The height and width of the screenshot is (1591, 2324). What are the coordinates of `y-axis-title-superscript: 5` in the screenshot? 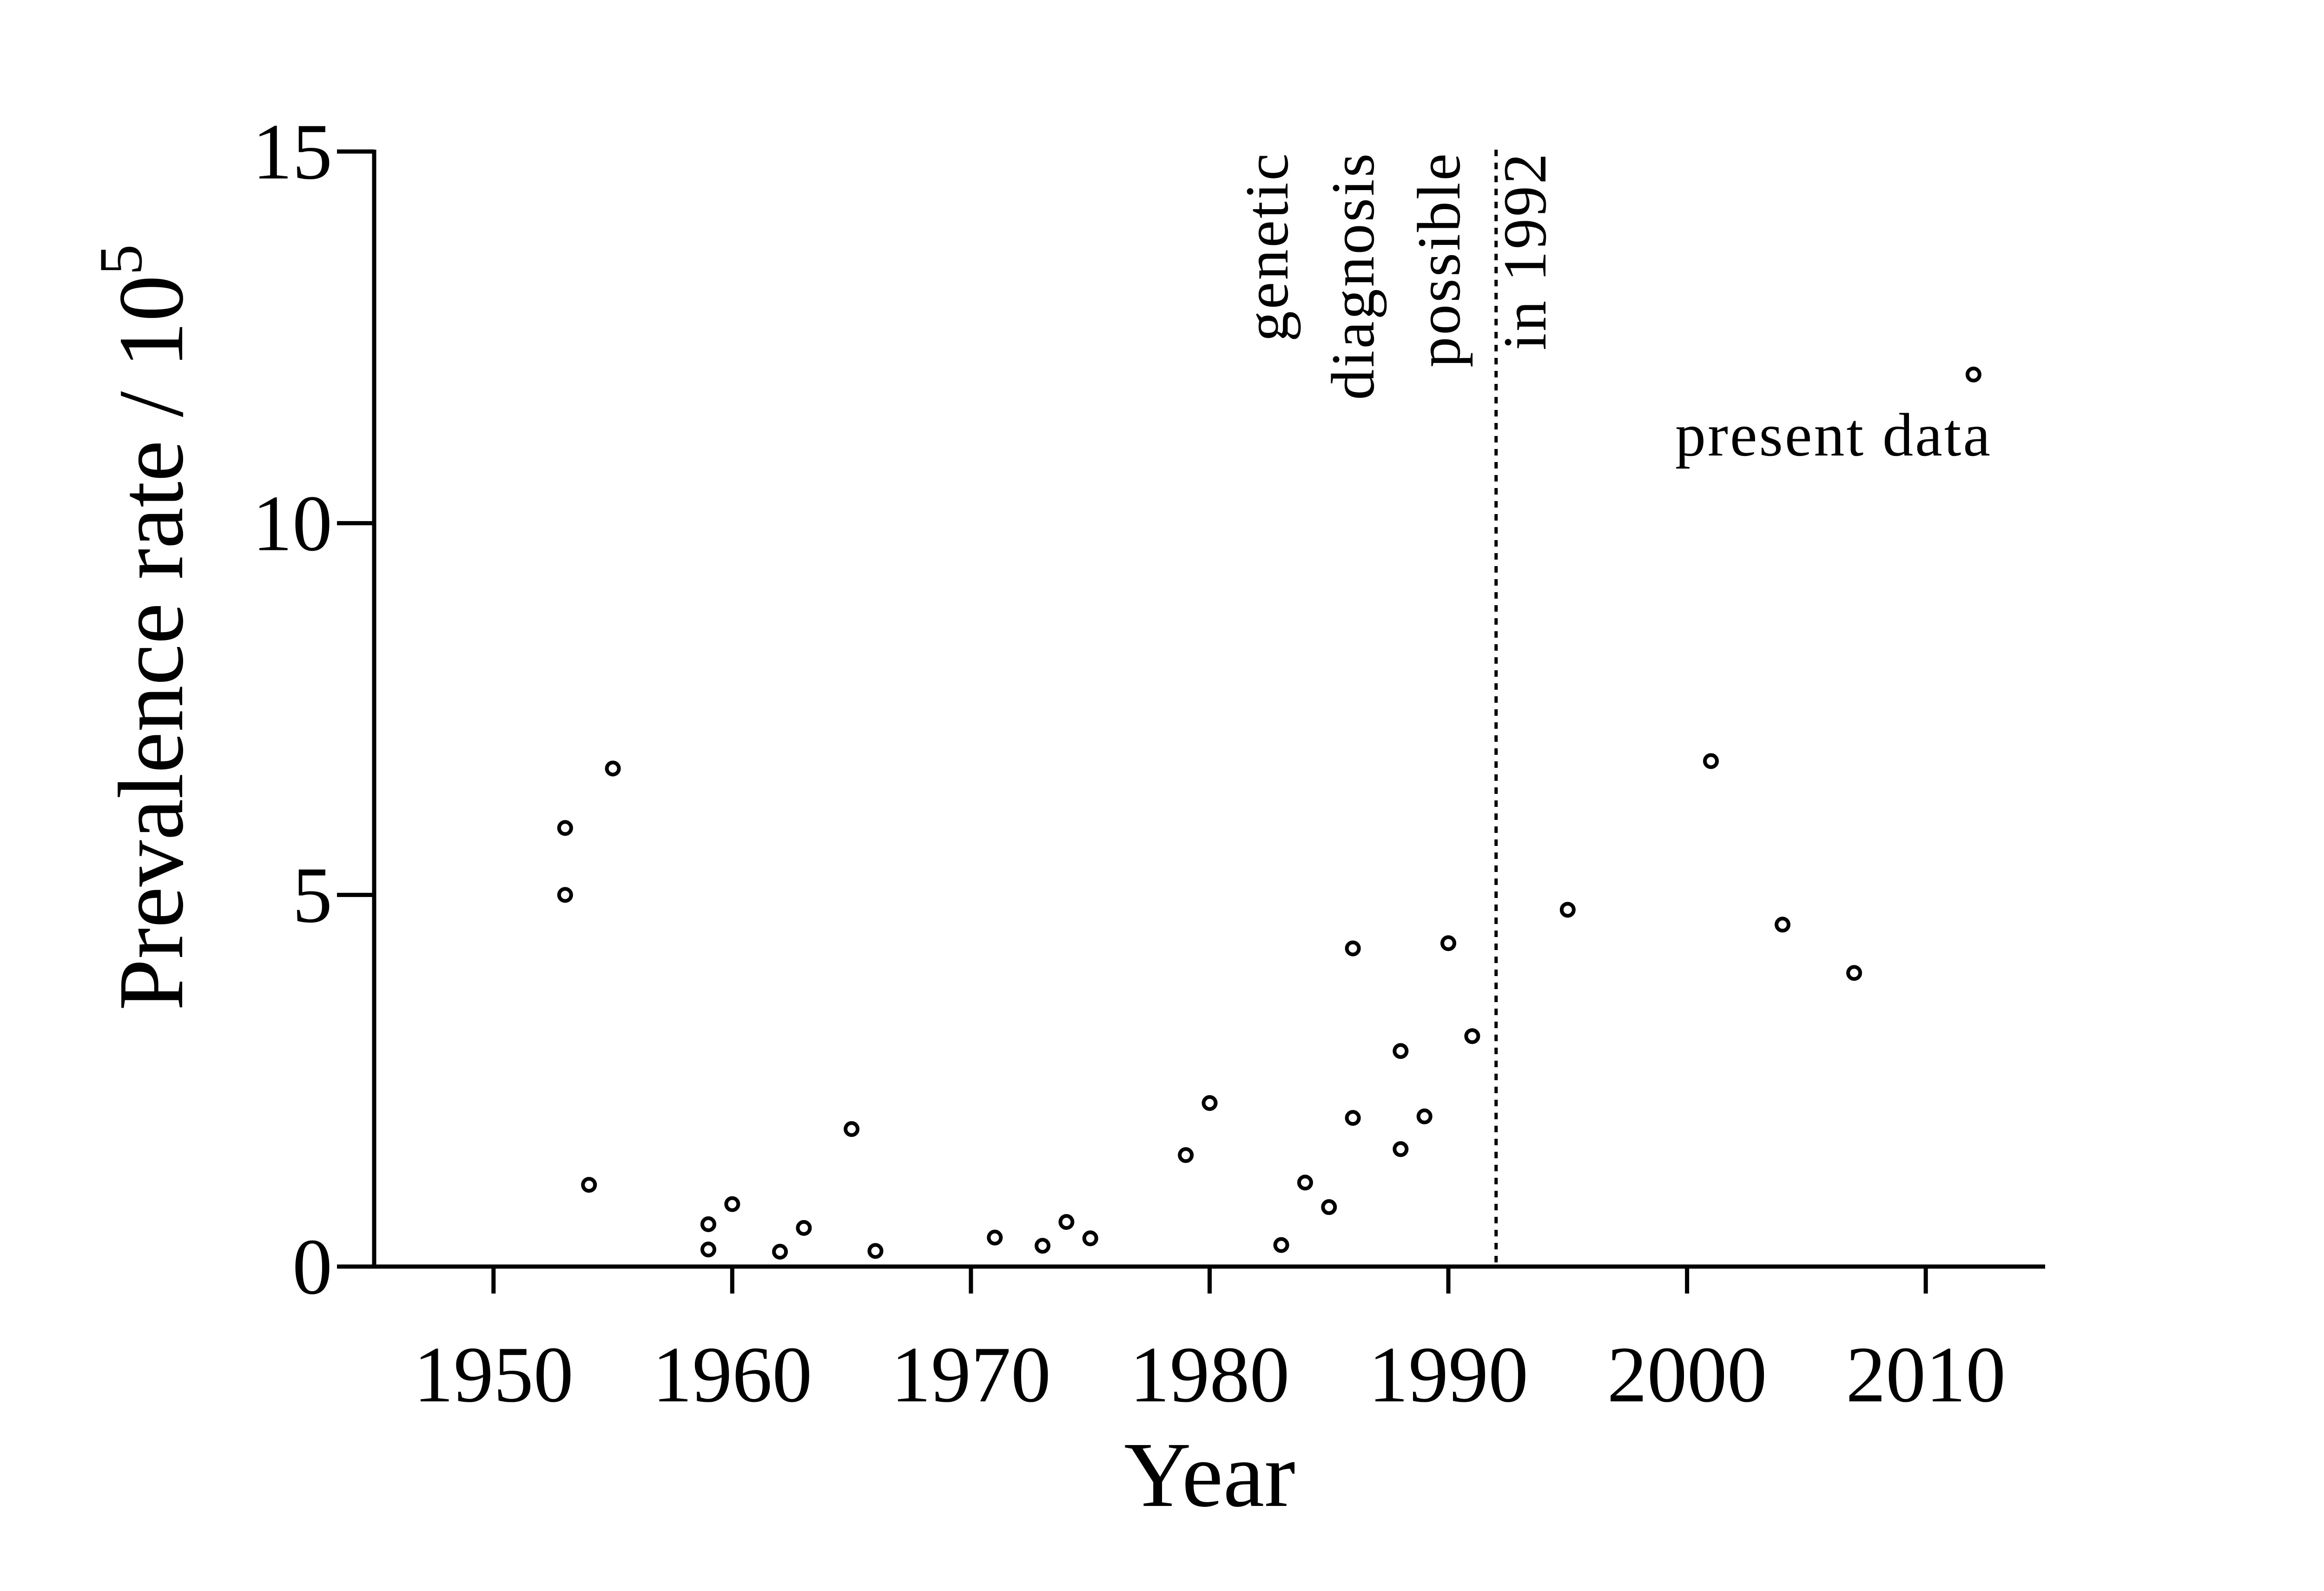 It's located at (120, 259).